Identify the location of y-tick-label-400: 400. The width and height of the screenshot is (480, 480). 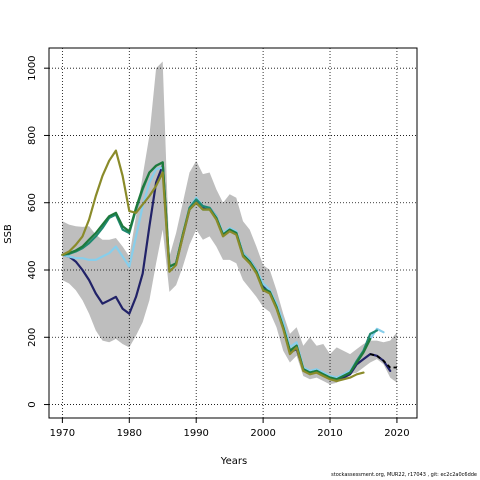
(32, 269).